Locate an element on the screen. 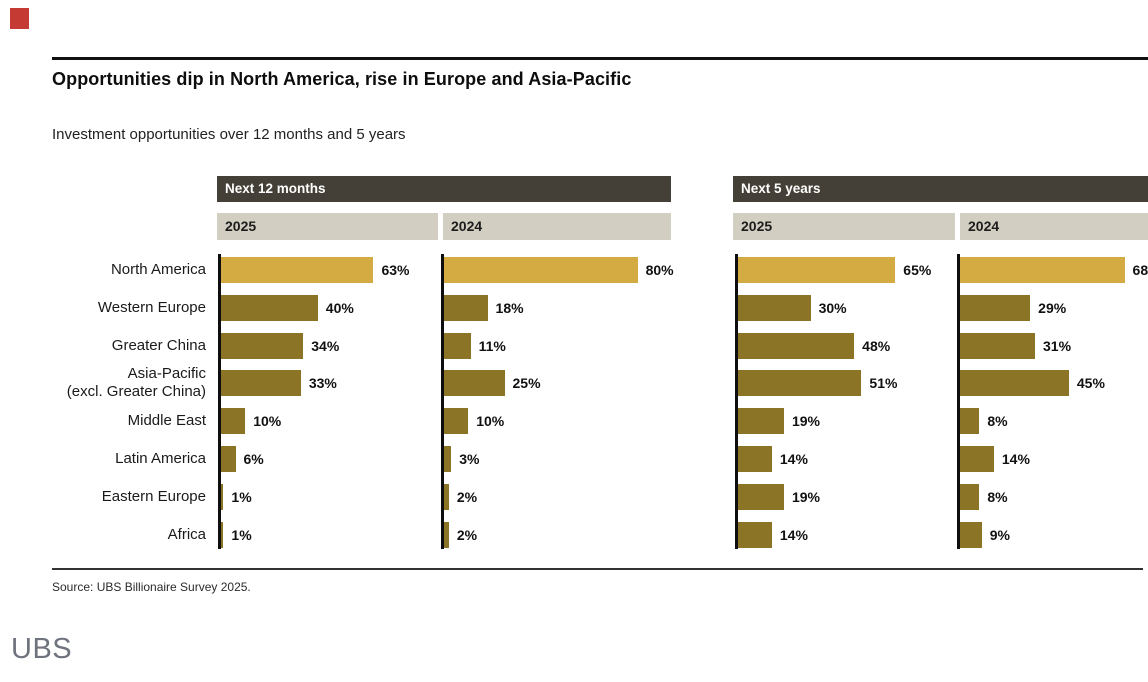 Image resolution: width=1148 pixels, height=682 pixels. bar-value-label: 68% is located at coordinates (1140, 270).